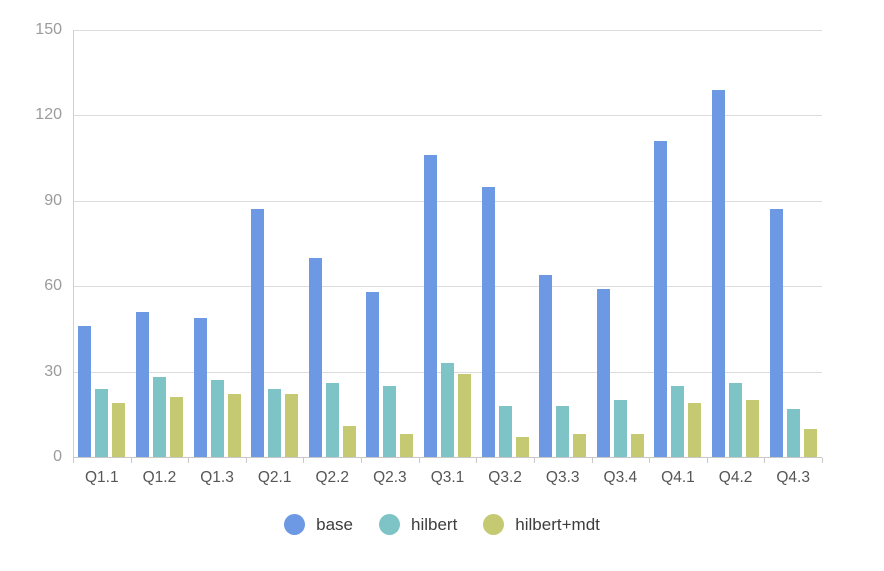 The height and width of the screenshot is (571, 884). Describe the element at coordinates (620, 428) in the screenshot. I see `bar-hilbert-Q3.4` at that location.